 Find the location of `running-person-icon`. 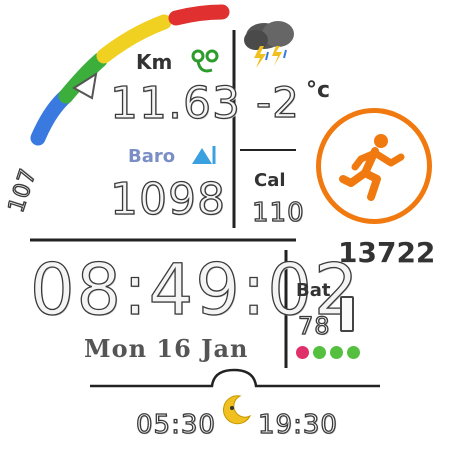

running-person-icon is located at coordinates (372, 167).